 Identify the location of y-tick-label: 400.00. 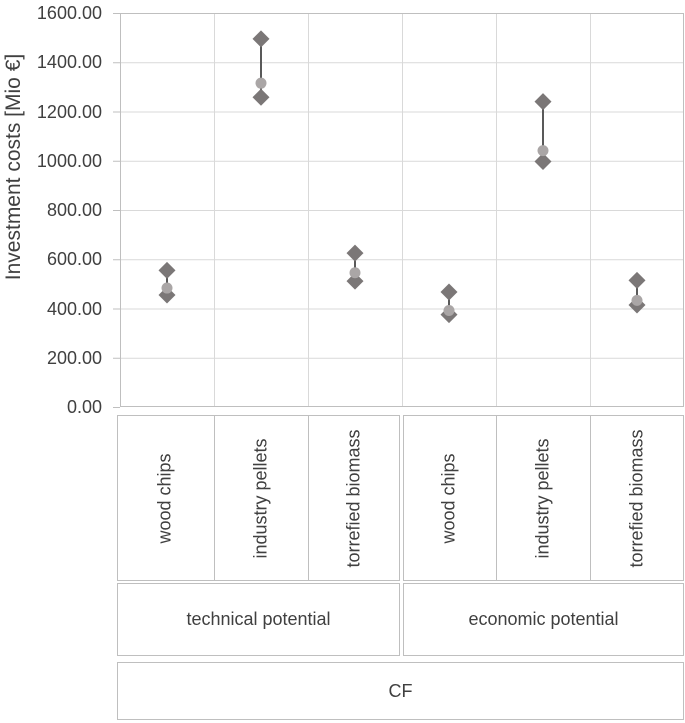
(74, 308).